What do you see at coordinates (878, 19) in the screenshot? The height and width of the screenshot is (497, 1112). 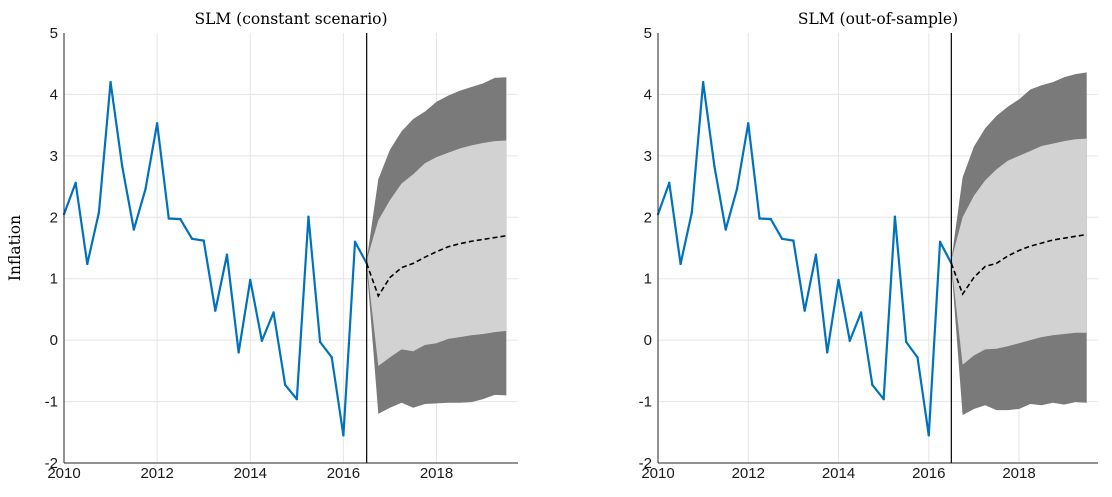 I see `chart-title: SLM (out-of-sample)` at bounding box center [878, 19].